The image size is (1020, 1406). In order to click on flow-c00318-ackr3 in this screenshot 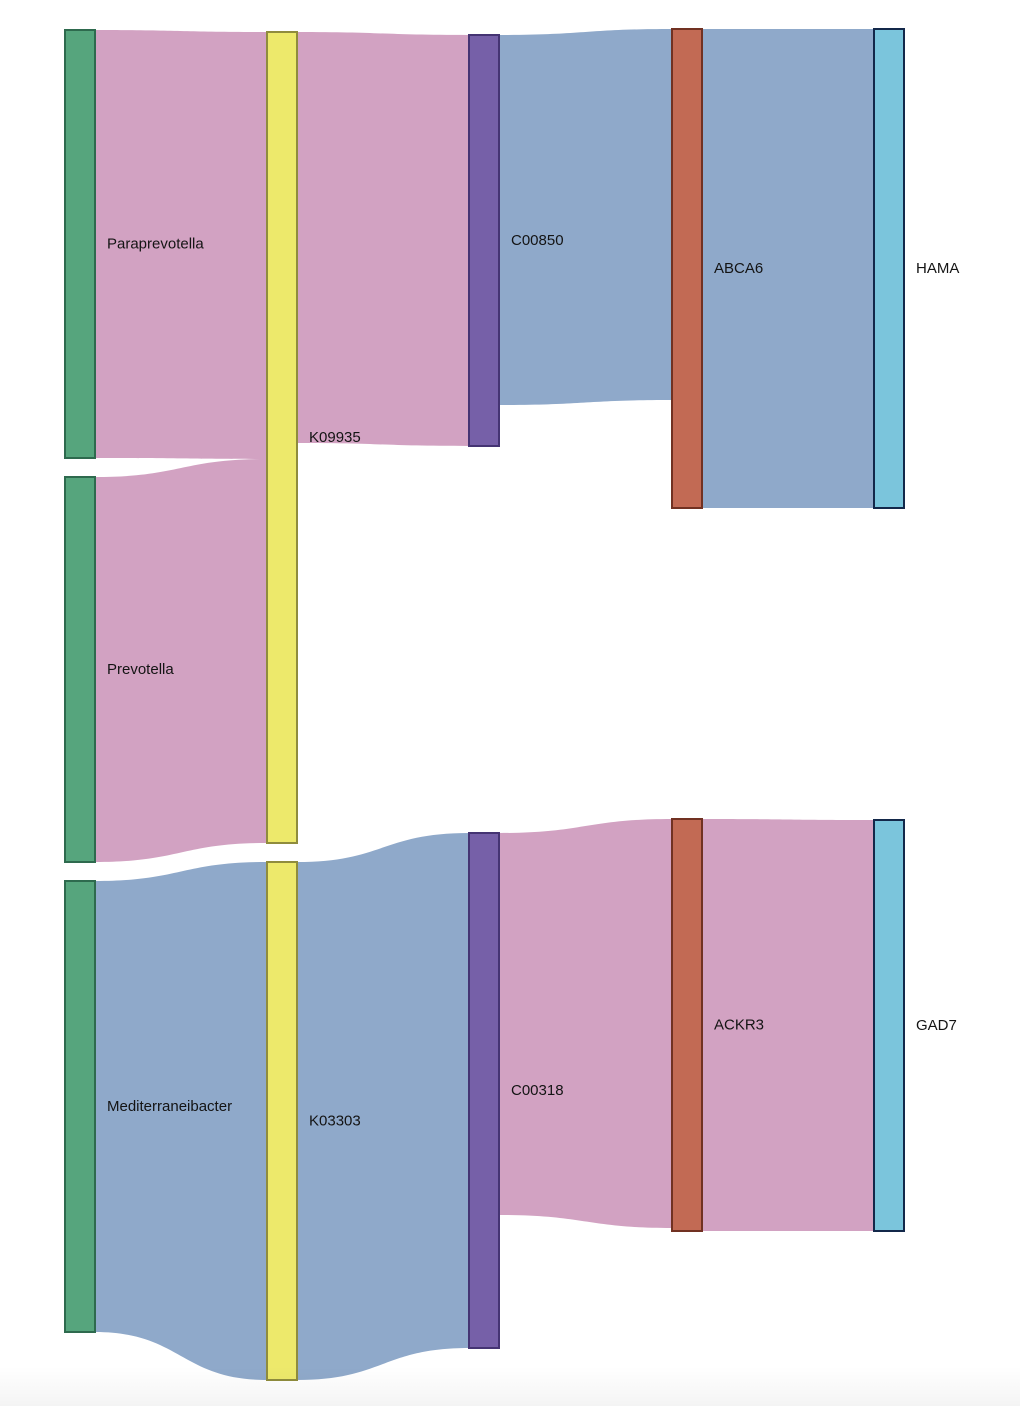, I will do `click(585, 1023)`.